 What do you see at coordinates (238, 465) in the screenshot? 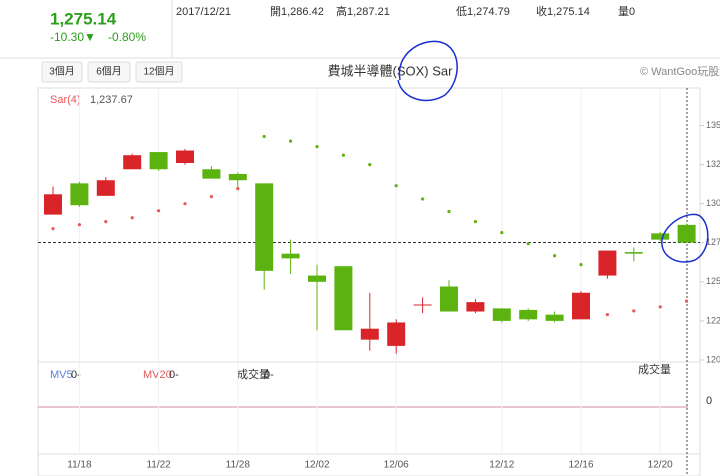
I see `x-tick-label: 11/28` at bounding box center [238, 465].